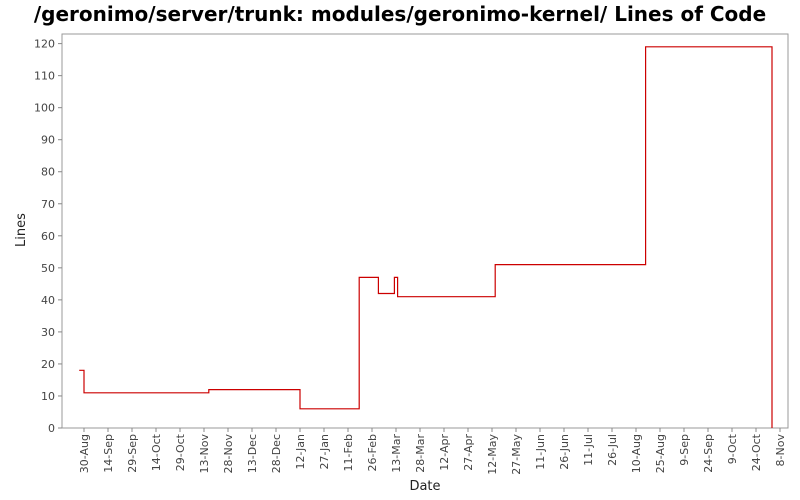 The image size is (800, 500). What do you see at coordinates (44, 44) in the screenshot?
I see `y-tick-label: 120` at bounding box center [44, 44].